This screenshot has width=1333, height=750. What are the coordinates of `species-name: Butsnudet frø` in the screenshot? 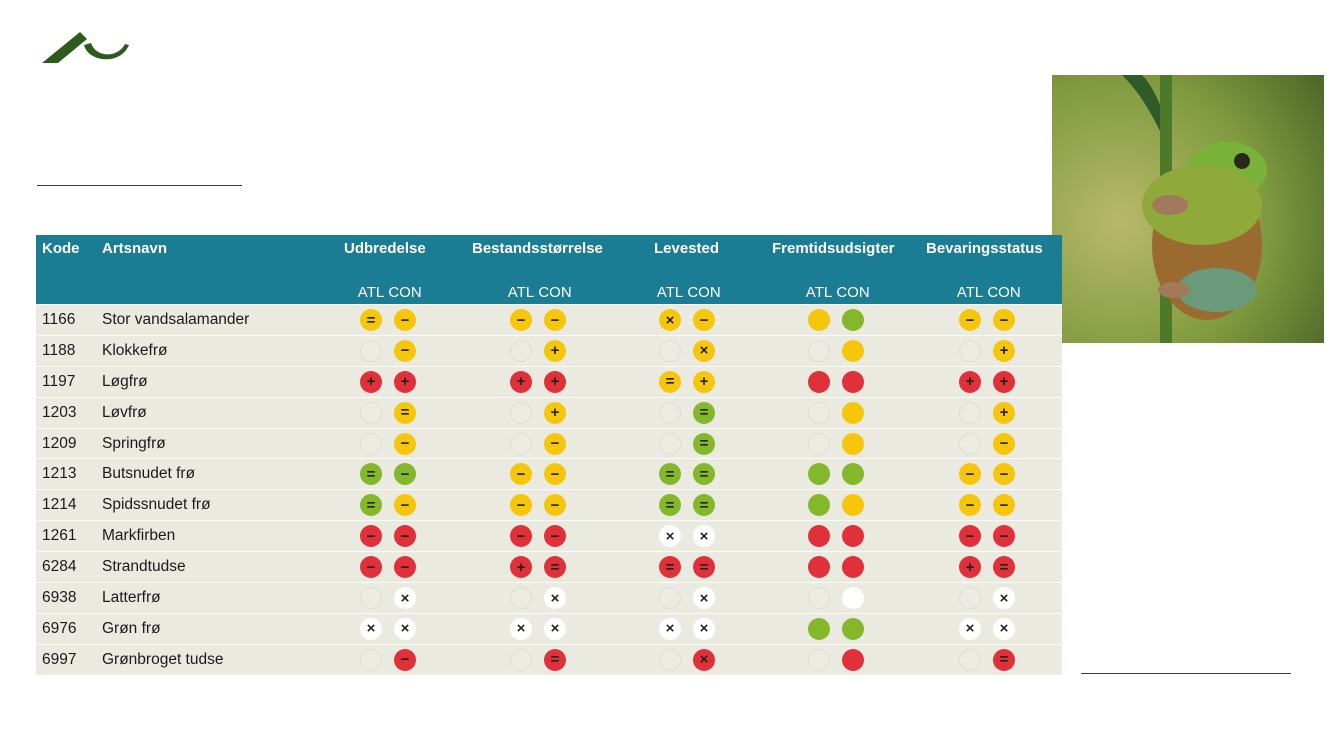 It's located at (149, 474).